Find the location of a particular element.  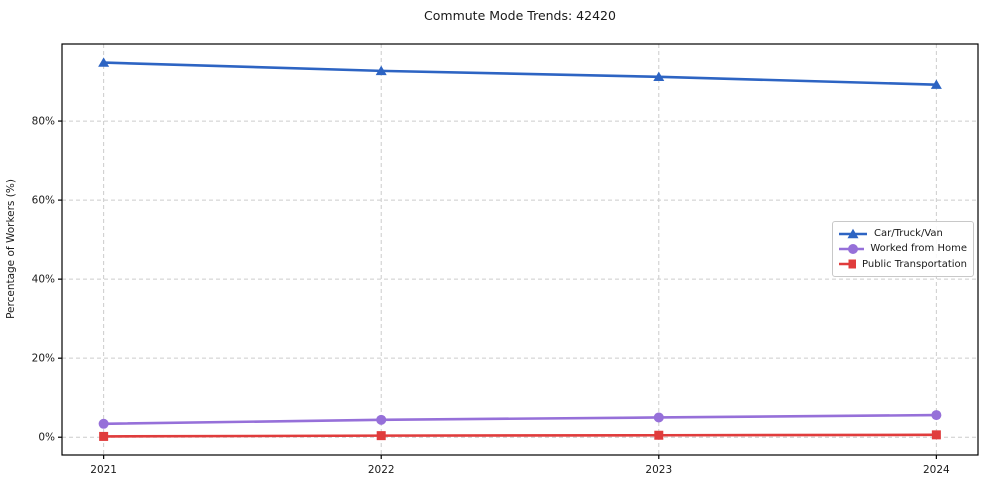

legend-item-worked-from-home: Worked from Home is located at coordinates (902, 248).